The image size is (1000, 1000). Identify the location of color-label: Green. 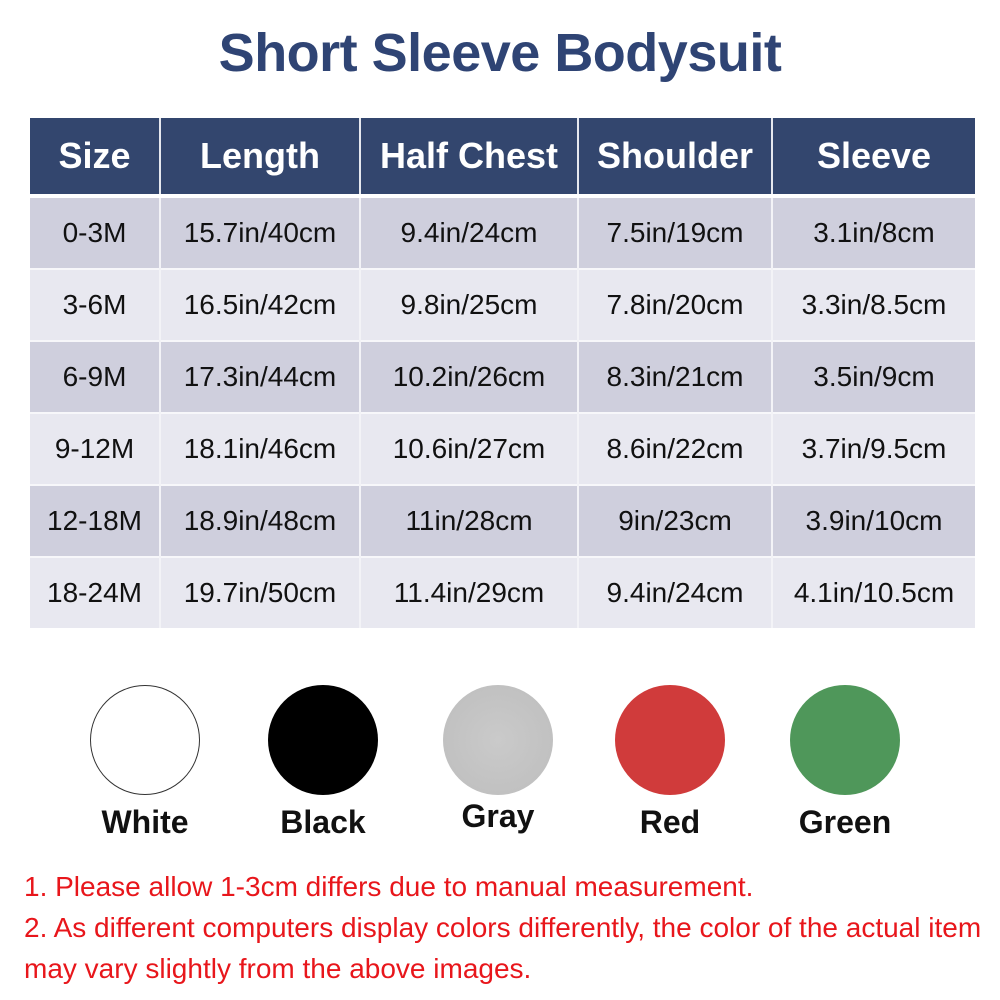
(845, 822).